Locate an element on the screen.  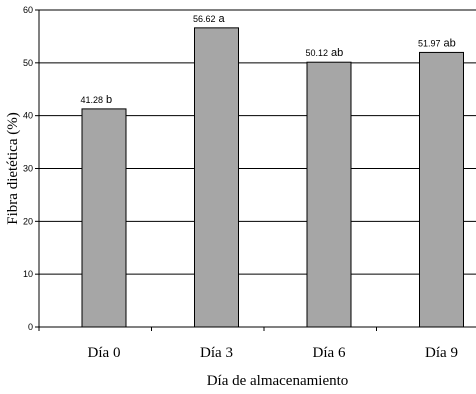
bar-value-label: 50.12 is located at coordinates (316, 53).